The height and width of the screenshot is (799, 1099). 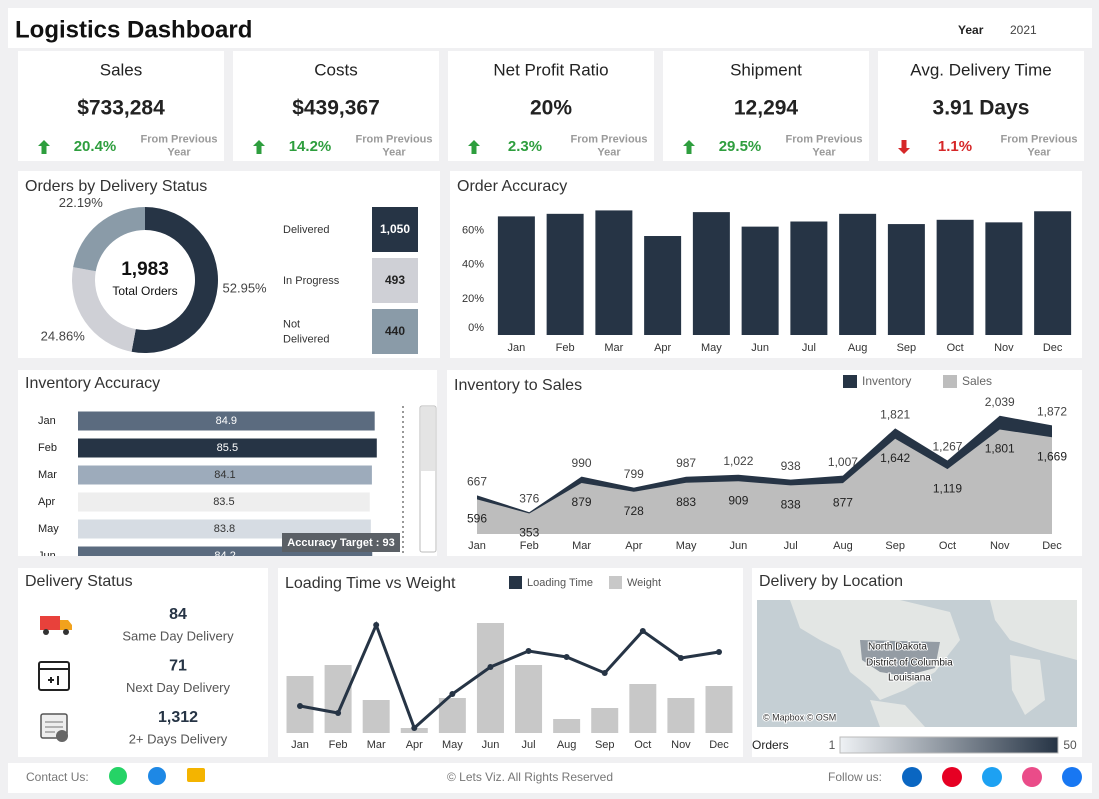 I want to click on page-title: Logistics Dashboard, so click(x=133, y=29).